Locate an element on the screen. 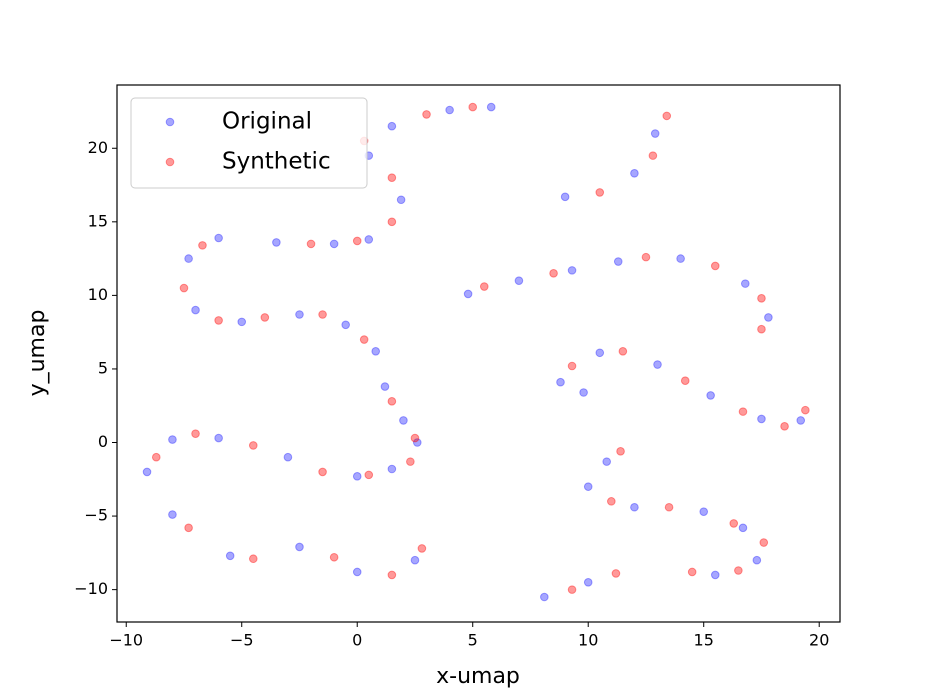 This screenshot has height=700, width=934. legend-label: Original is located at coordinates (267, 122).